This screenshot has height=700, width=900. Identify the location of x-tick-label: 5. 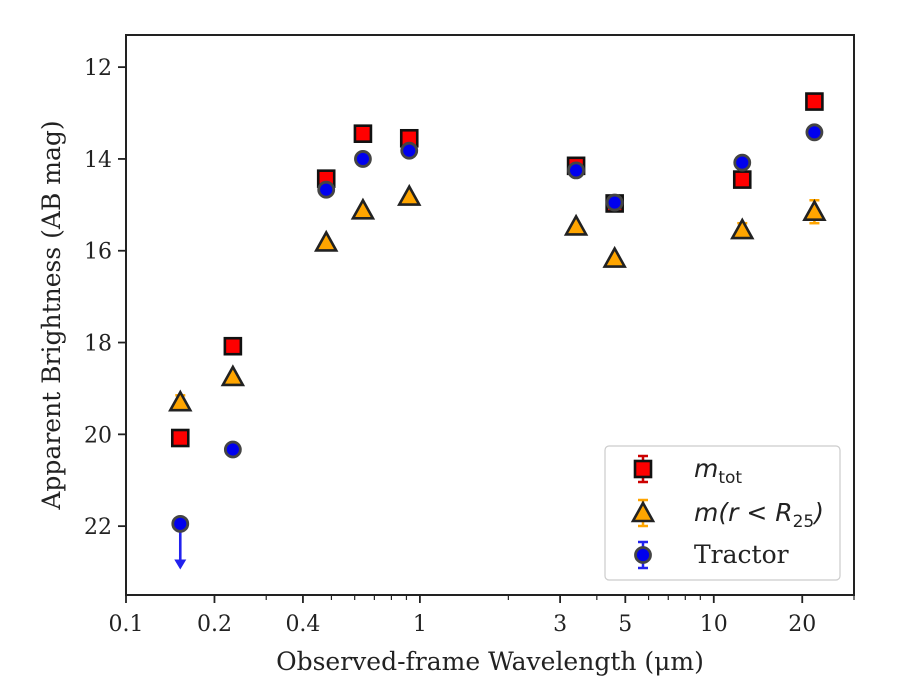
(625, 624).